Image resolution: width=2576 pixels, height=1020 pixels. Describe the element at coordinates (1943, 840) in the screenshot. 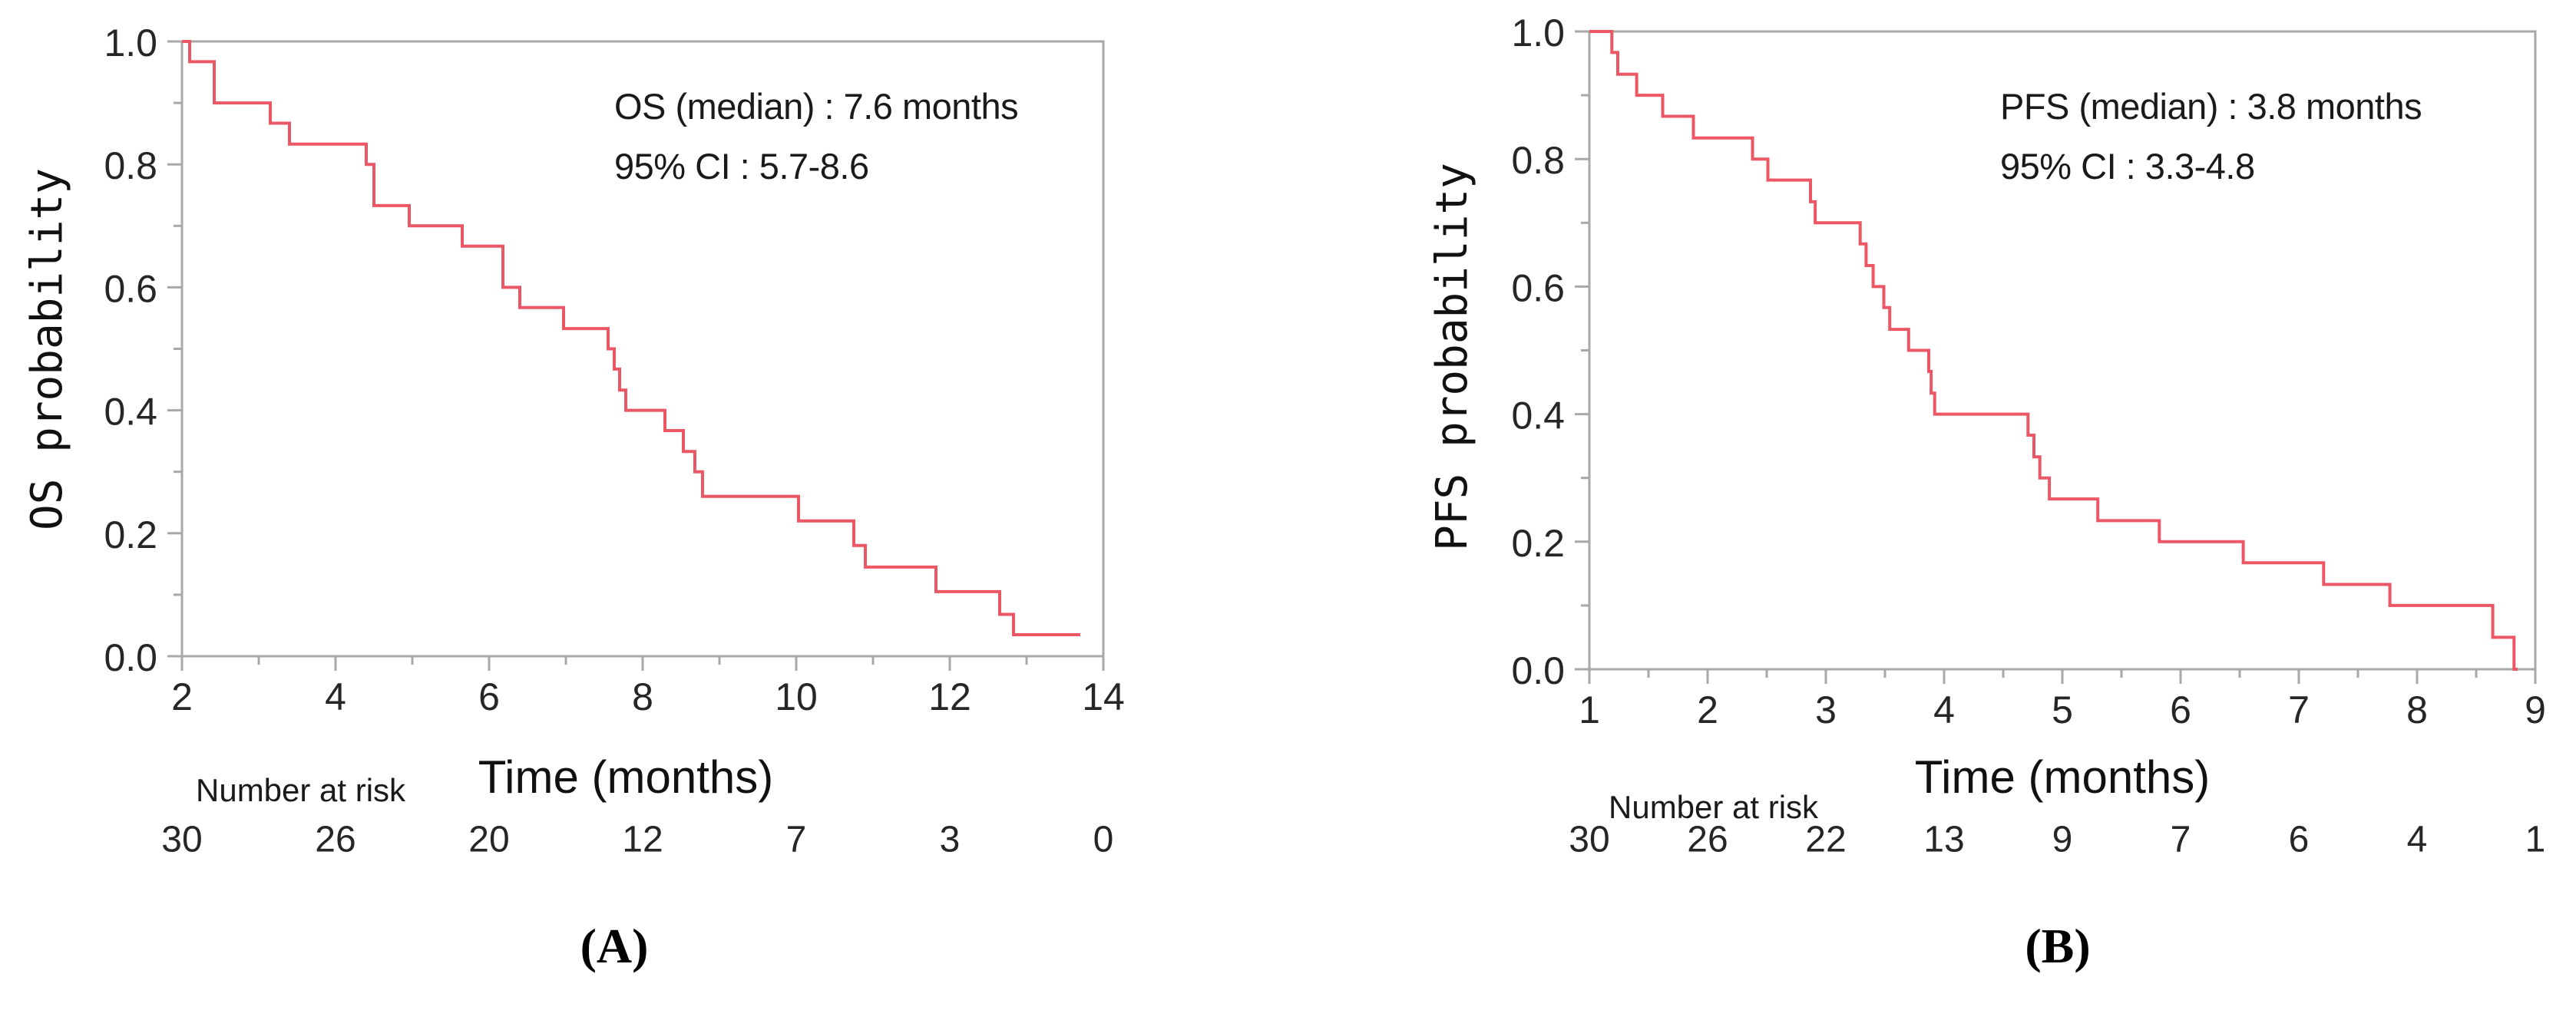

I see `risk-count: 13` at that location.